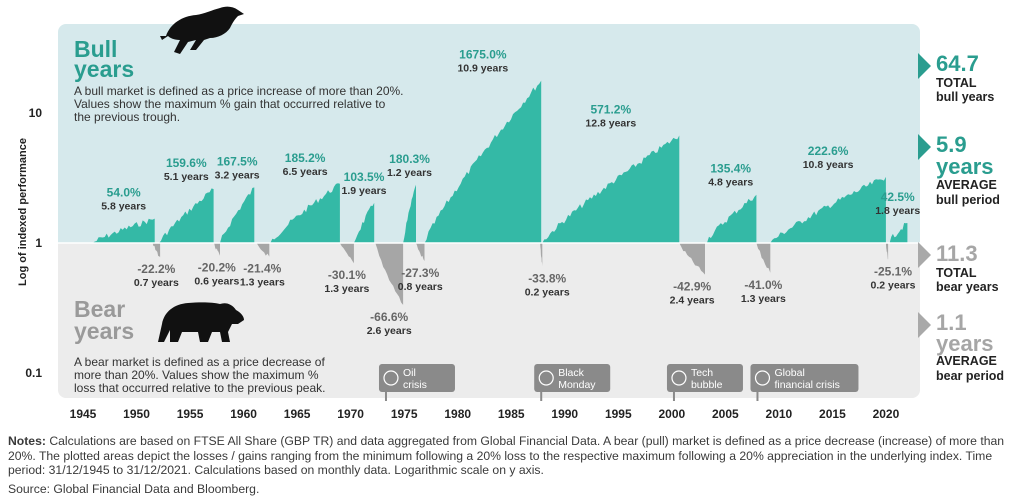  I want to click on bull-gain-label: 1675.0%, so click(483, 55).